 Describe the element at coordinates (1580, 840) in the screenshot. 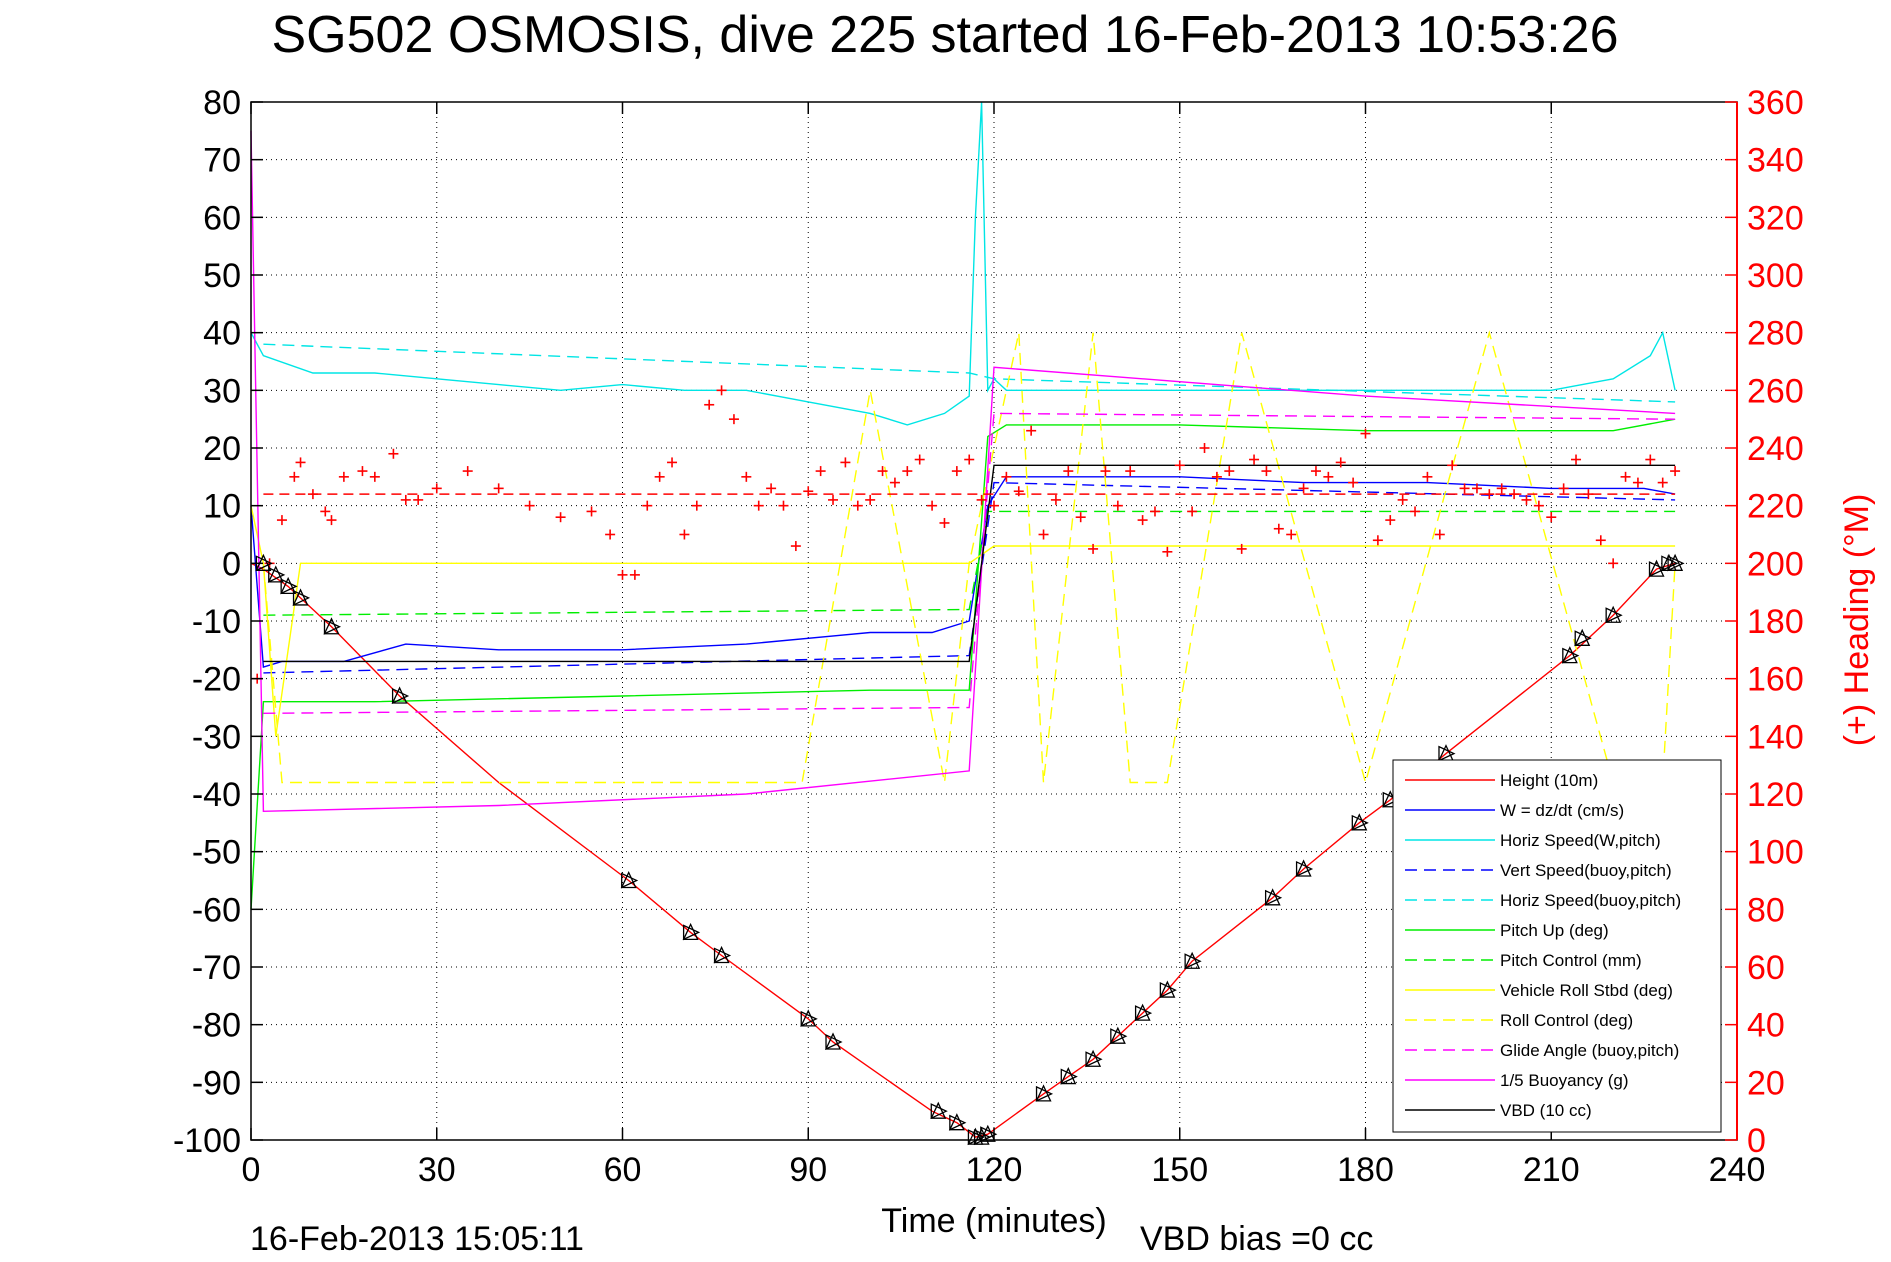

I see `legend-label-horiz-speed-w-pitch: Horiz Speed(W,pitch)` at that location.